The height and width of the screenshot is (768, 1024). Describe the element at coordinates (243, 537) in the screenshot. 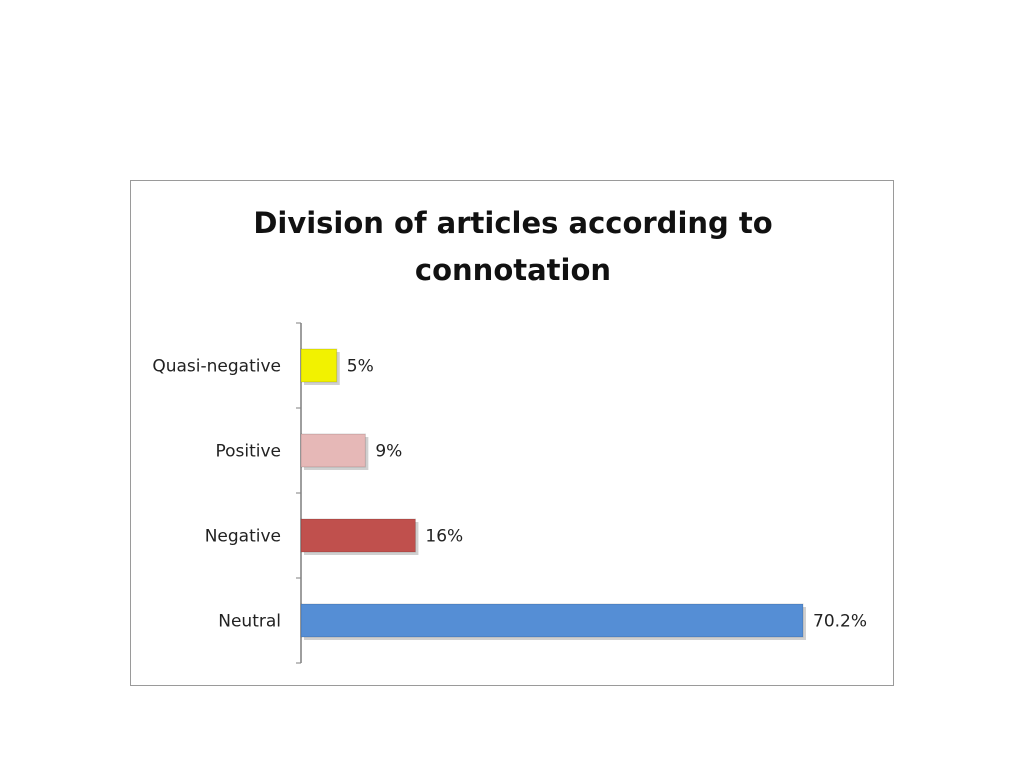

I see `category-label-negative: Negative` at that location.